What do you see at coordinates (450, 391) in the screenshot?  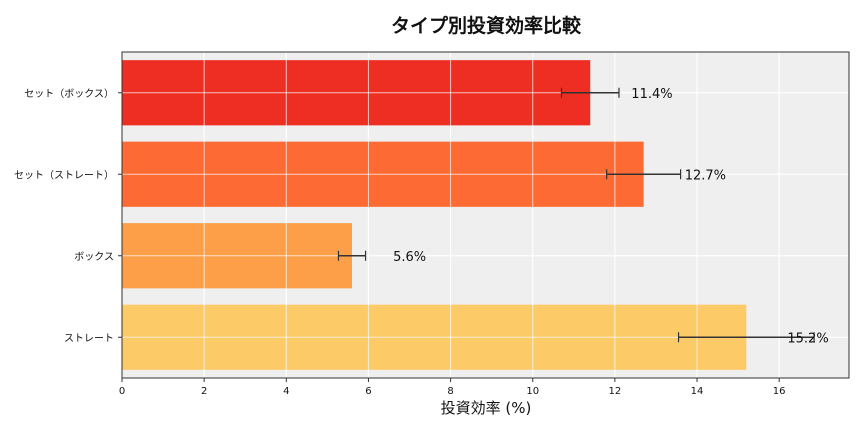 I see `x-tick-label: 8` at bounding box center [450, 391].